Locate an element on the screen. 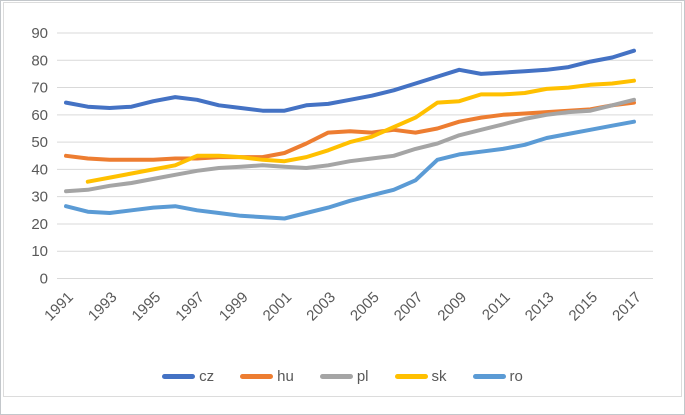  x-axis-tick-label: 1991 is located at coordinates (59, 307).